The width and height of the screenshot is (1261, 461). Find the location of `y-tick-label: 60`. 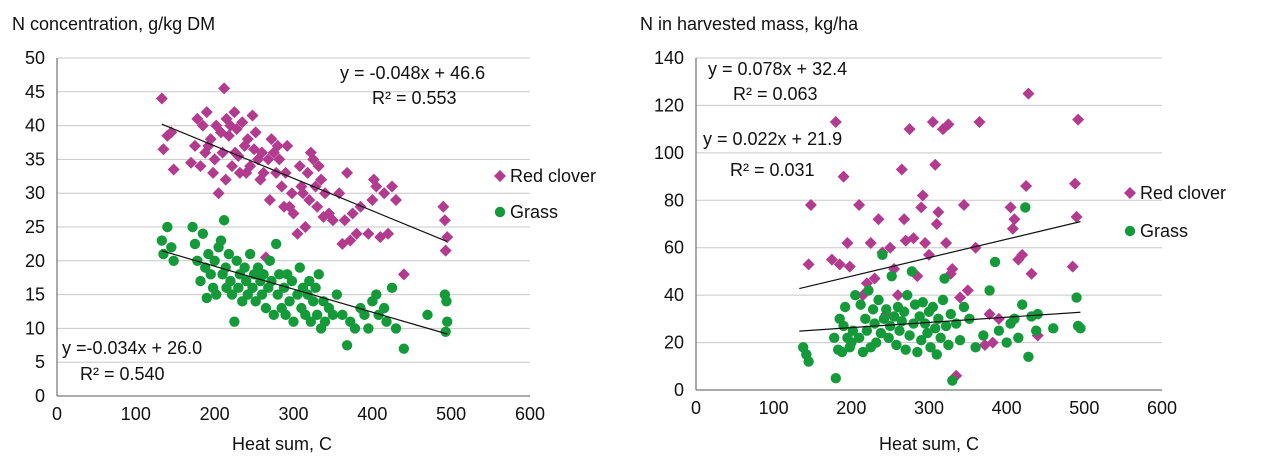

y-tick-label: 60 is located at coordinates (674, 248).